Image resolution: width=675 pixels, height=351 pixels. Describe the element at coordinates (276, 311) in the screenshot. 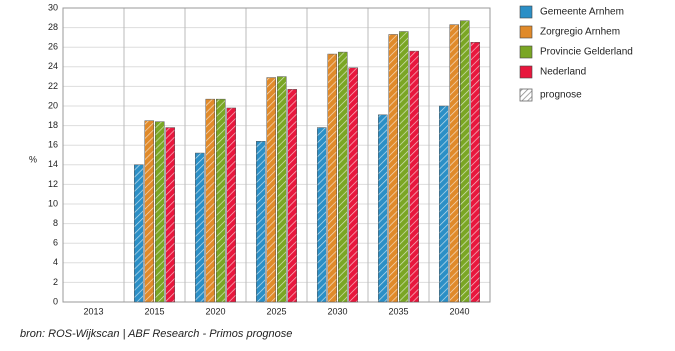

I see `x-tick-label: 2025` at that location.